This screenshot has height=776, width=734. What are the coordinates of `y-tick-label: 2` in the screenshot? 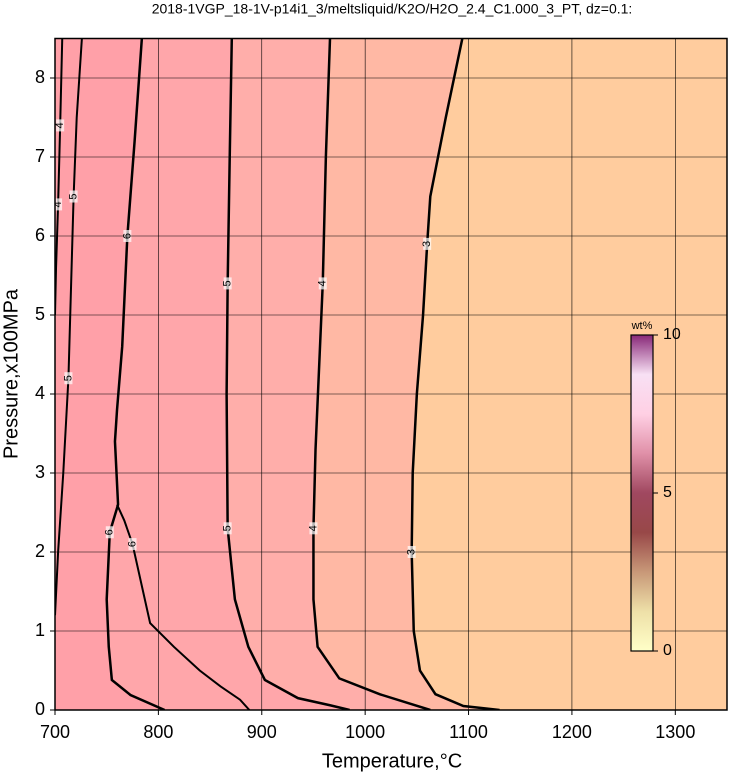 It's located at (40, 551).